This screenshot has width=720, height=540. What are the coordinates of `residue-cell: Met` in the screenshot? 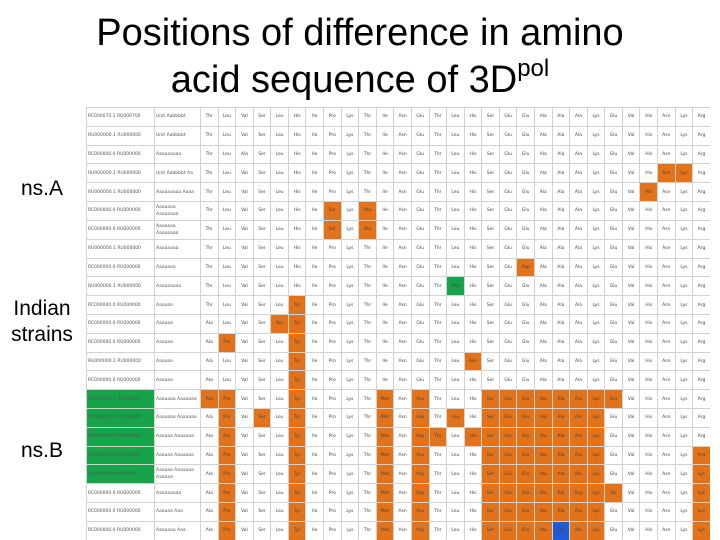 It's located at (385, 418).